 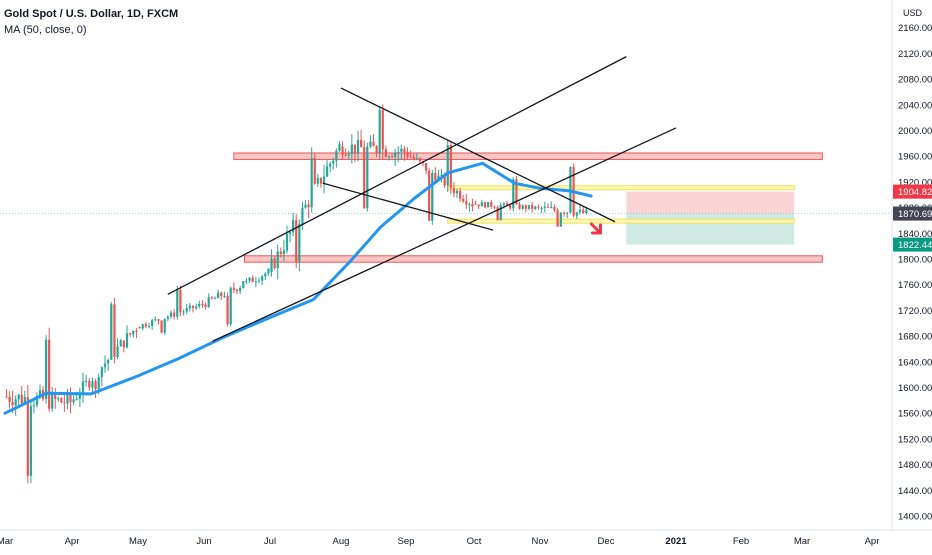 I want to click on time-tick-label: Jul, so click(x=270, y=541).